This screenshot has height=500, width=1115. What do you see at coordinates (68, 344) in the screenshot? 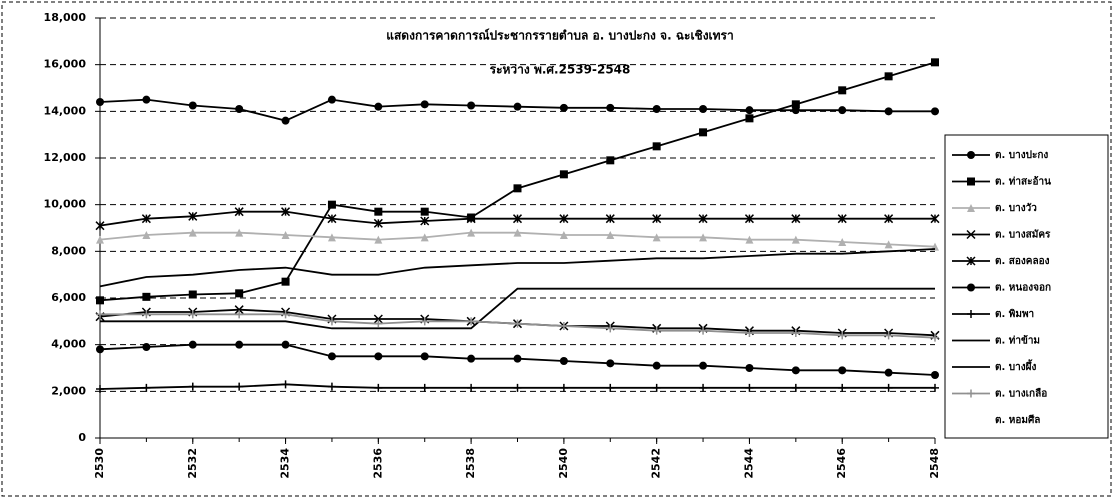
I see `y-tick-label: 4,000` at bounding box center [68, 344].